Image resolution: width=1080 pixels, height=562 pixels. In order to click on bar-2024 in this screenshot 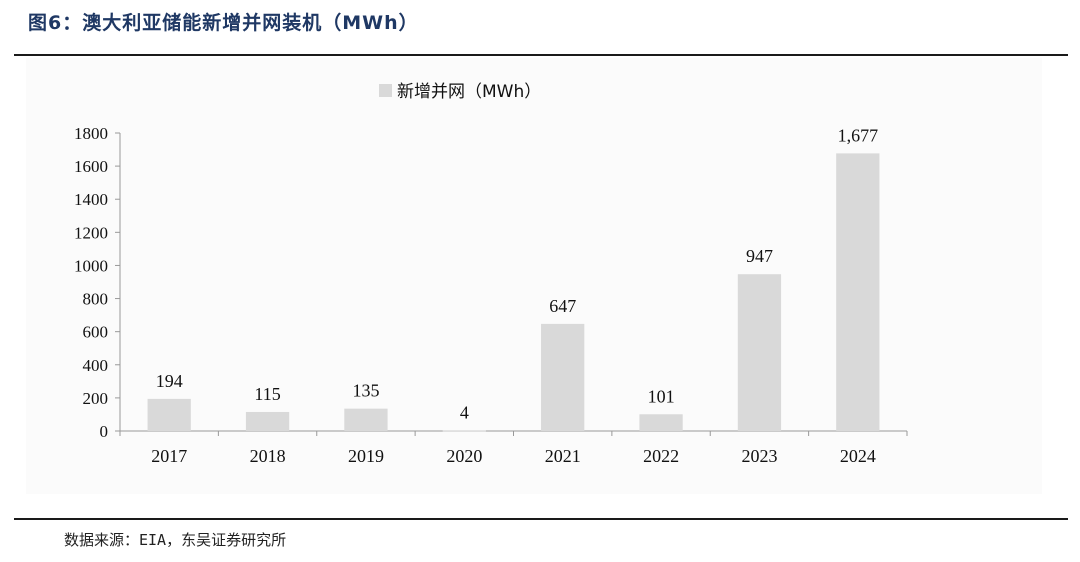, I will do `click(858, 292)`.